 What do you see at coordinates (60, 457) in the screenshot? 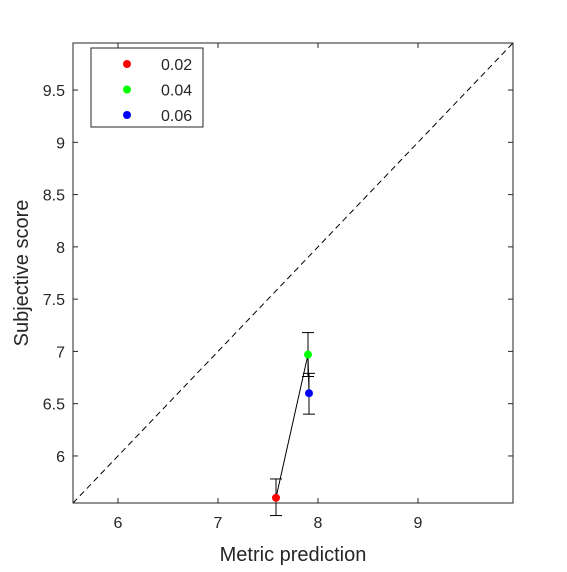
I see `y-tick-label: 6` at bounding box center [60, 457].